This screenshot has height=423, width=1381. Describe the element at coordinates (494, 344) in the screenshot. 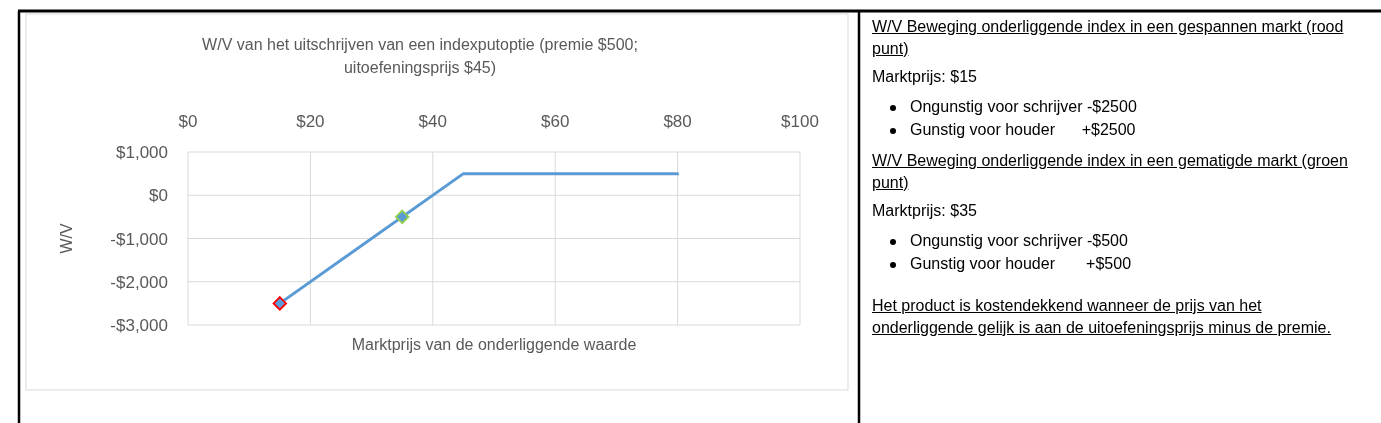

I see `x-axis-title: Marktprijs van de onderliggende waarde` at that location.